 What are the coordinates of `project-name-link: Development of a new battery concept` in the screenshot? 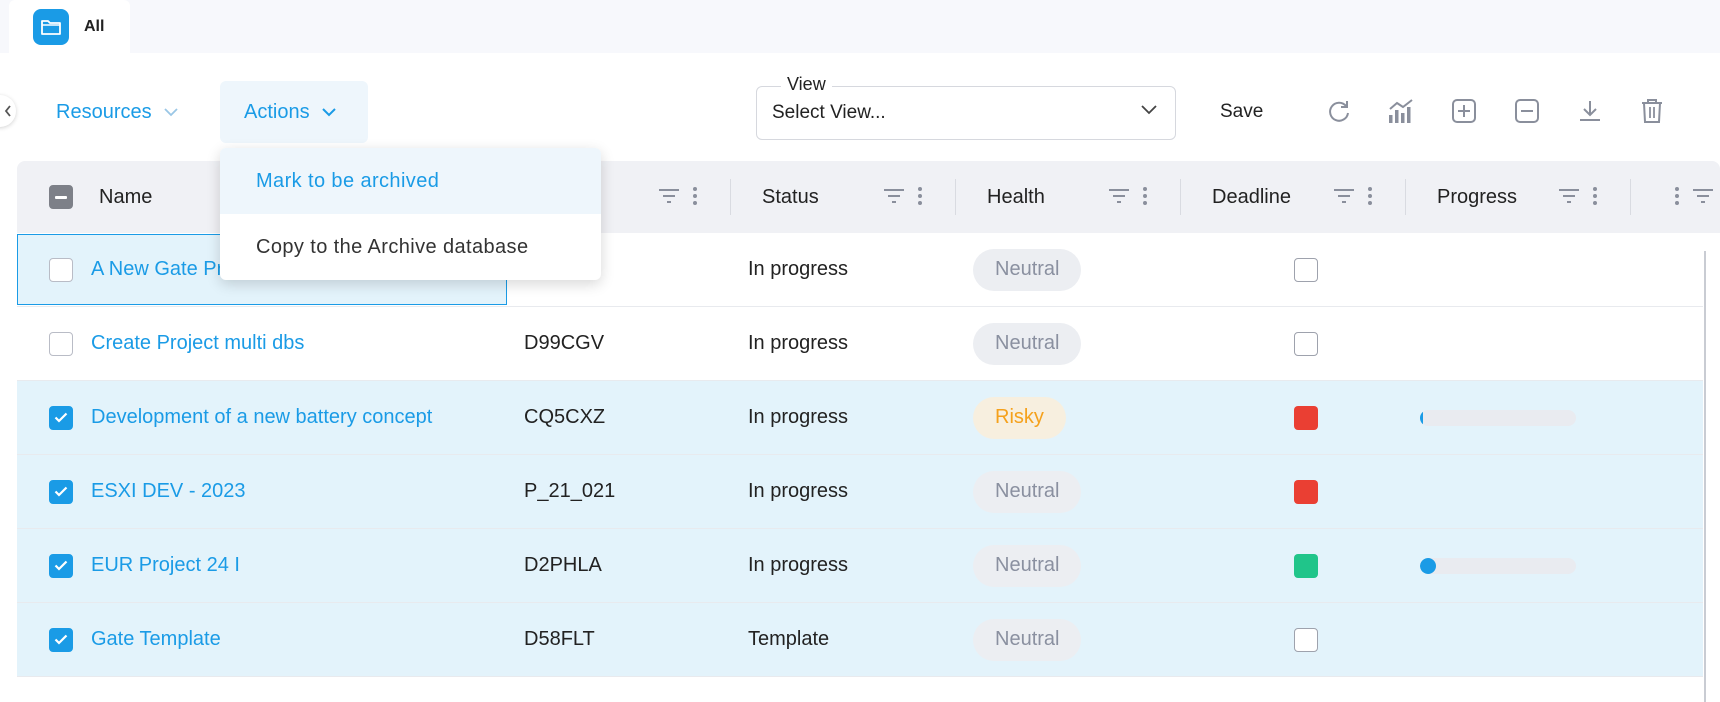 It's located at (262, 417).